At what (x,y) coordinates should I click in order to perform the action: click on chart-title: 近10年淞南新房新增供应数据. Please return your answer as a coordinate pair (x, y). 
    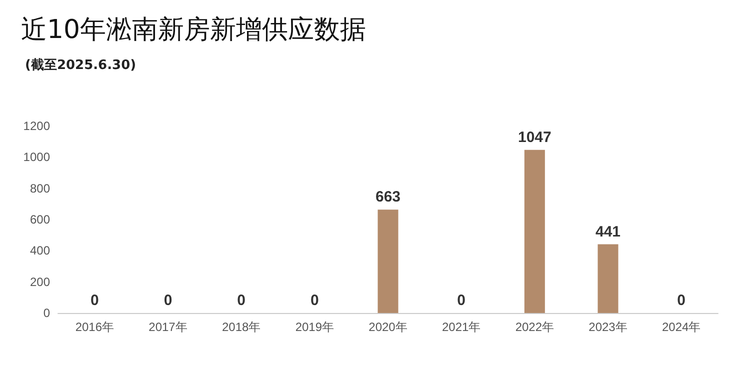
    Looking at the image, I should click on (193, 30).